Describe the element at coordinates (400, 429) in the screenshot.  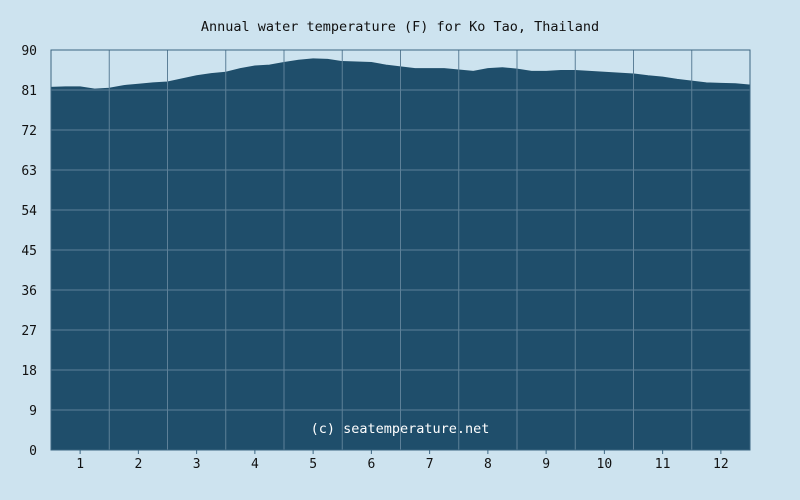
I see `watermark: (c) seatemperature.net` at that location.